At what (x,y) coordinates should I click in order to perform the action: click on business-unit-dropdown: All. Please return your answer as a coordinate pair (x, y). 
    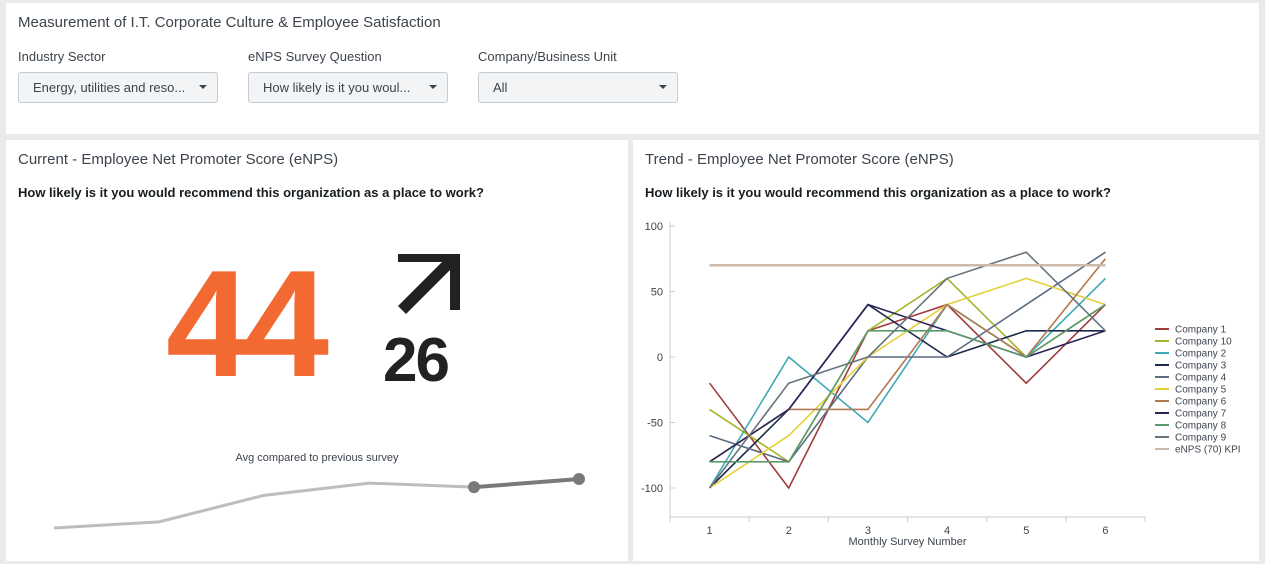
    Looking at the image, I should click on (578, 87).